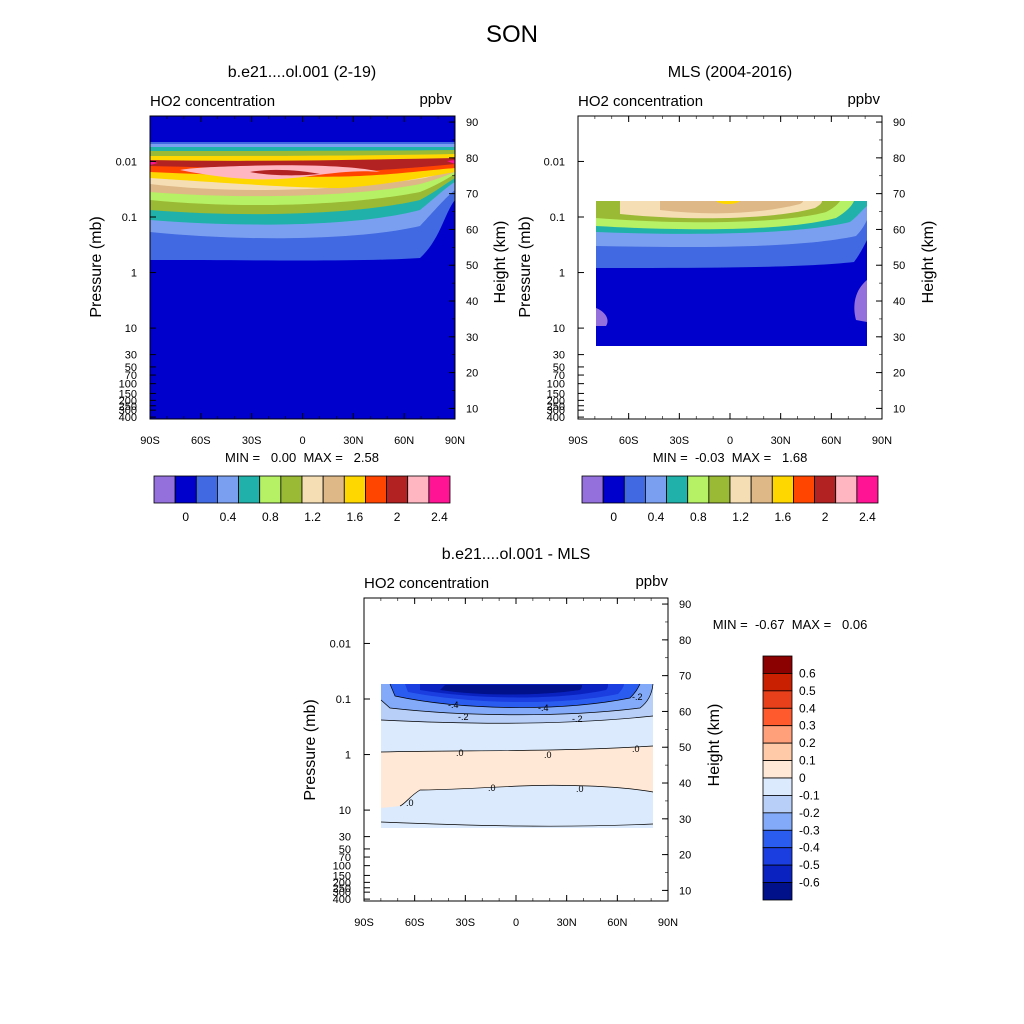 The height and width of the screenshot is (1024, 1024). What do you see at coordinates (809, 865) in the screenshot?
I see `colorbar-label: -0.5` at bounding box center [809, 865].